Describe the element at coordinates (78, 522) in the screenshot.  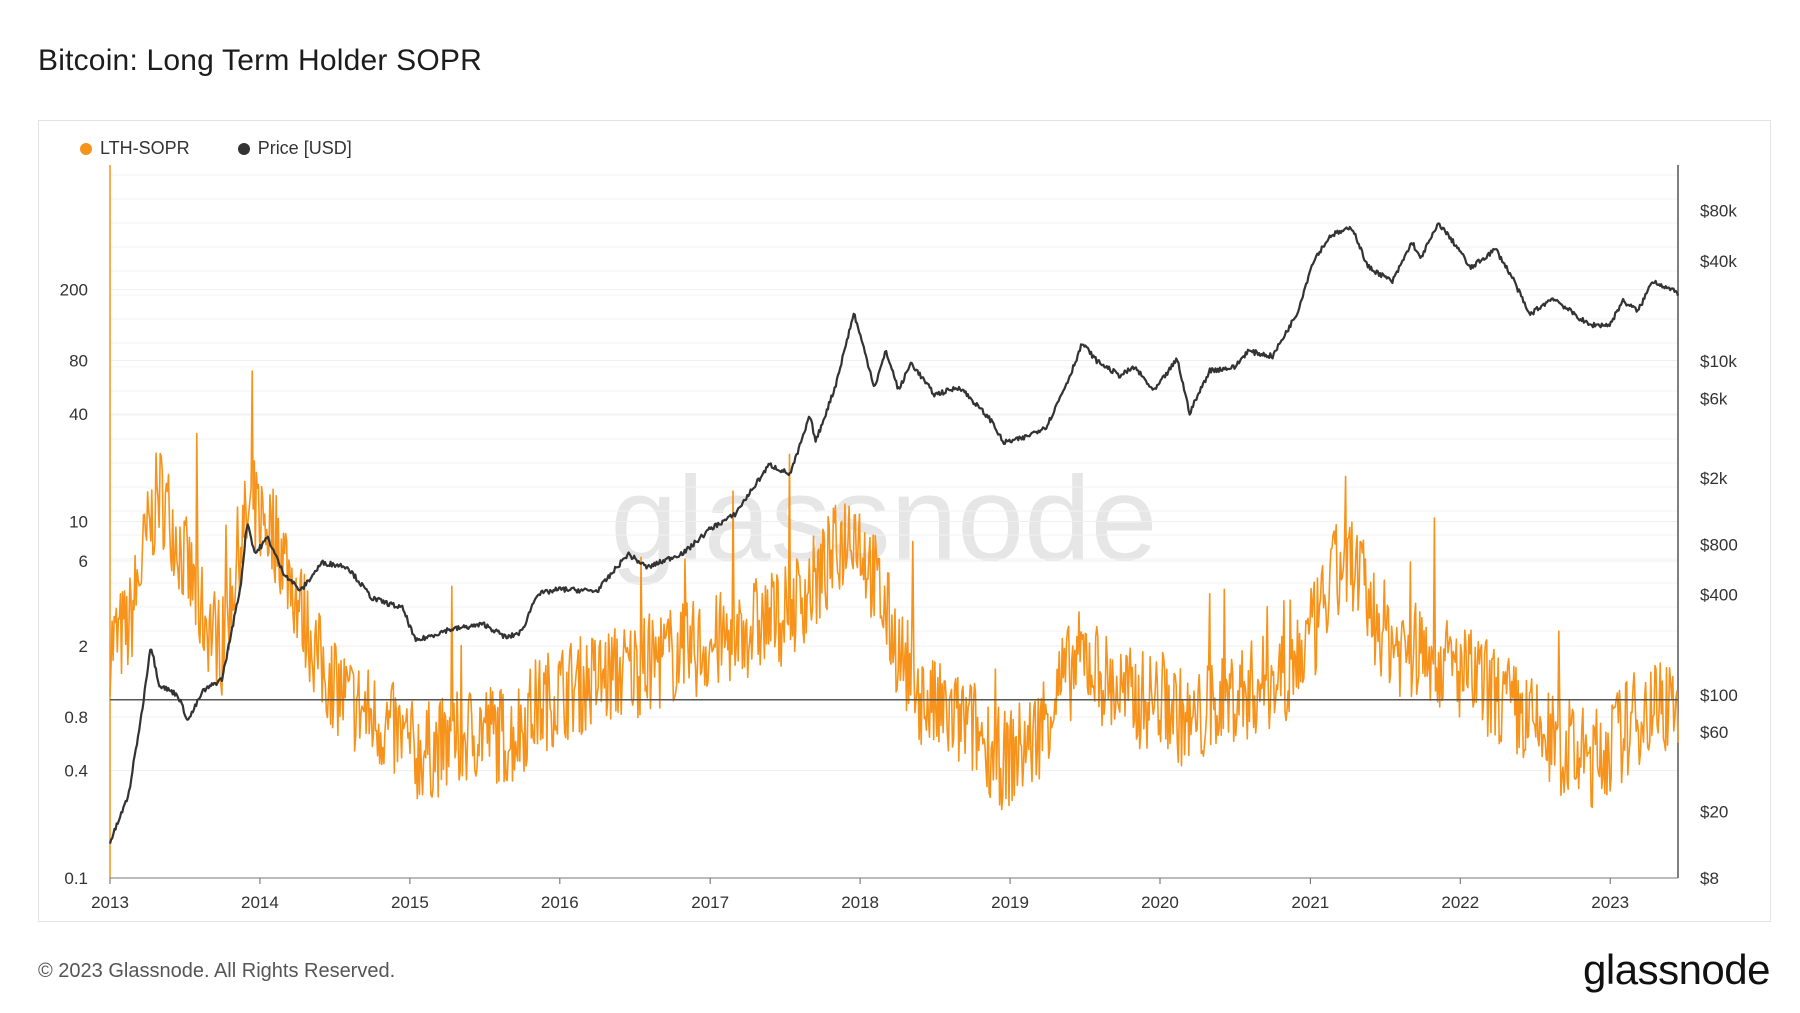
I see `y-left-tick-label: 10` at that location.